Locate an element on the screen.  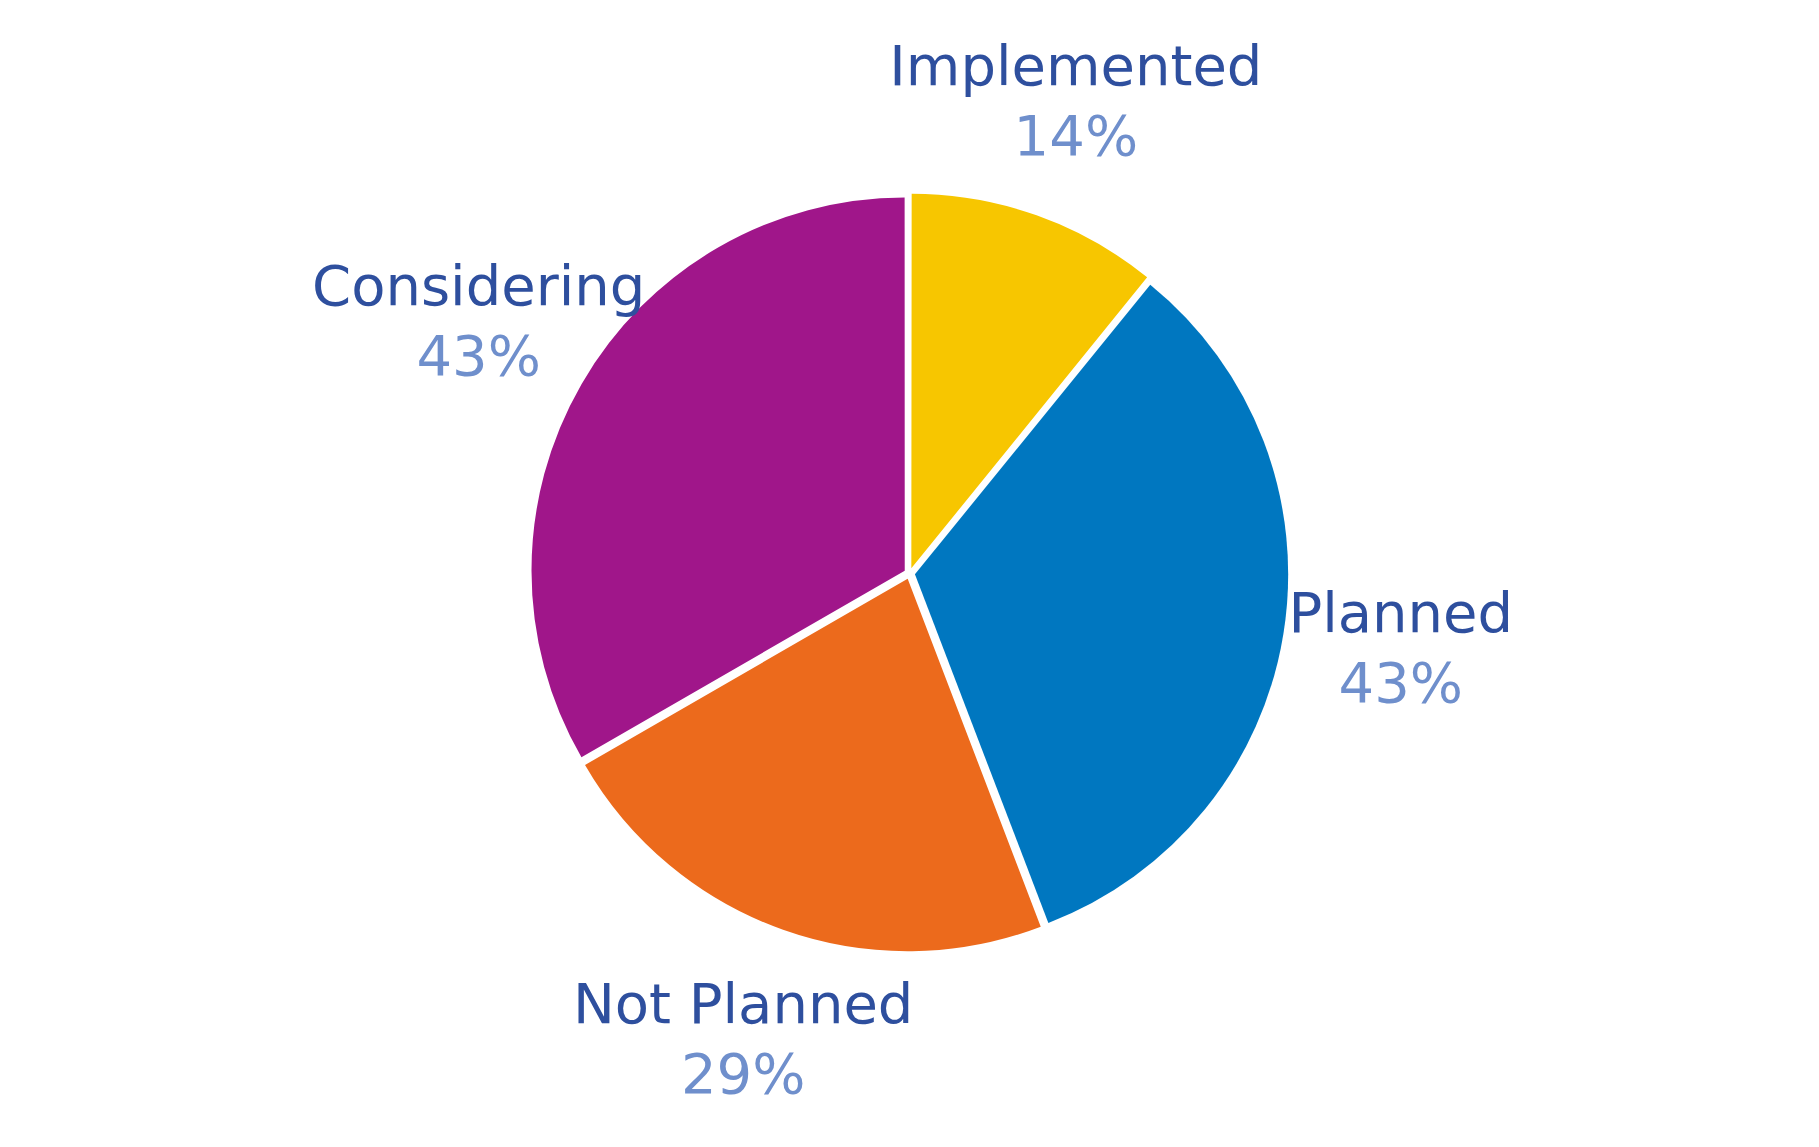
data-label: 29% is located at coordinates (743, 1073).